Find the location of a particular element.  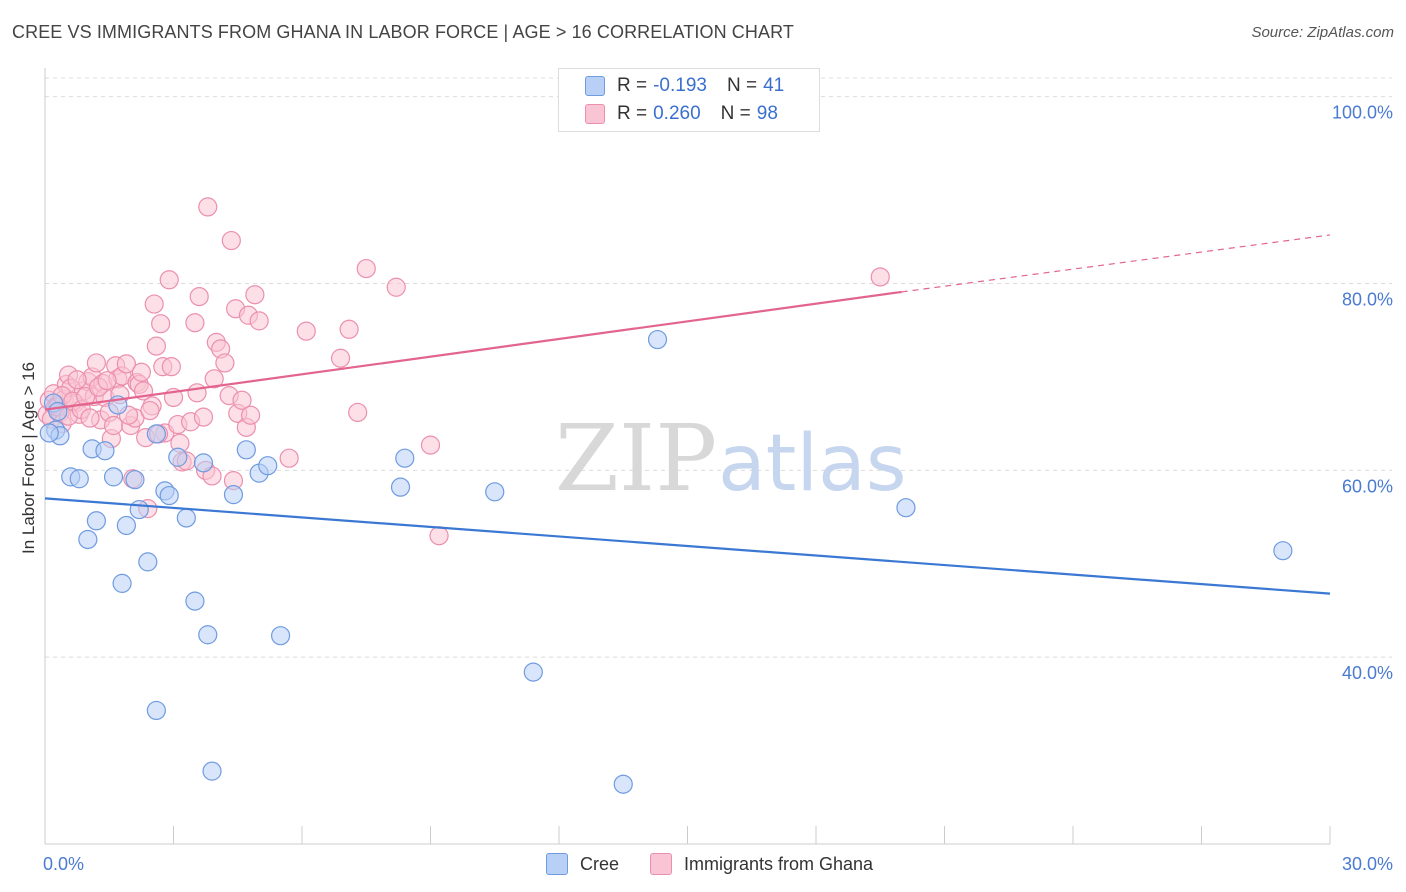

x-tick-label-max: 30.0% is located at coordinates (1367, 864).